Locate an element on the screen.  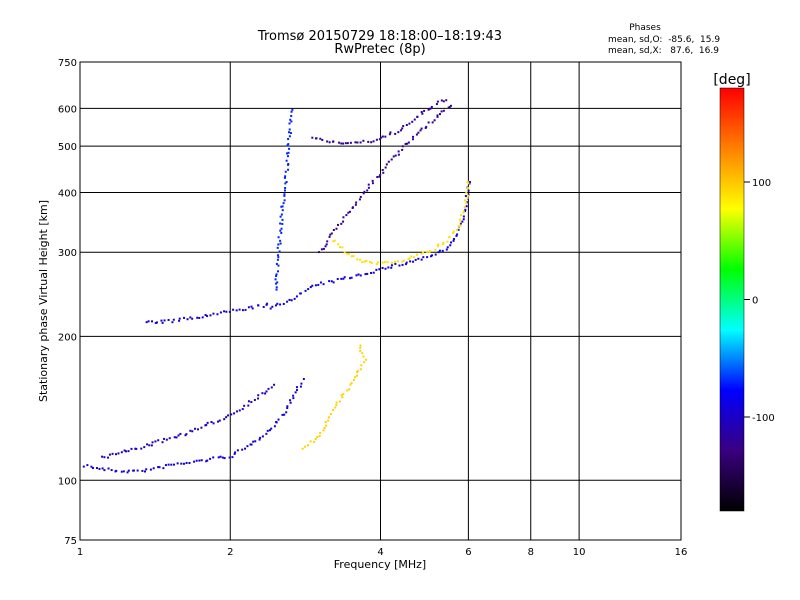
x-tick-label: 2 is located at coordinates (230, 552).